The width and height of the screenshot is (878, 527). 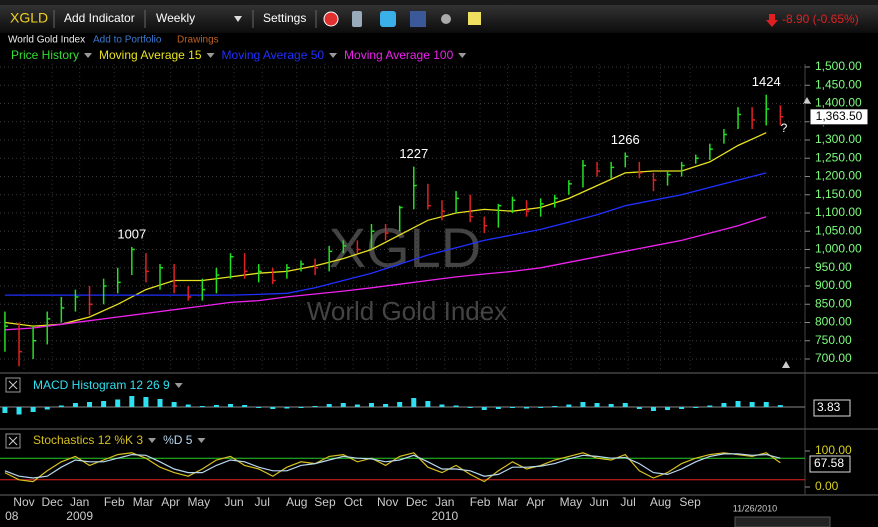 What do you see at coordinates (29, 18) in the screenshot?
I see `symbol: XGLD` at bounding box center [29, 18].